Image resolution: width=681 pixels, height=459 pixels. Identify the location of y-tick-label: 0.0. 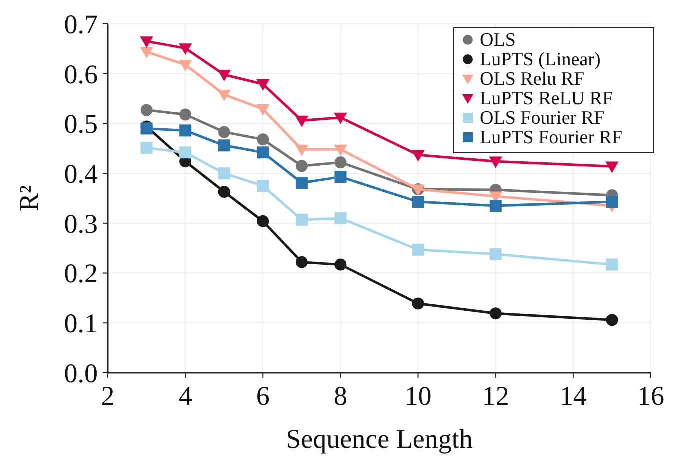
(81, 373).